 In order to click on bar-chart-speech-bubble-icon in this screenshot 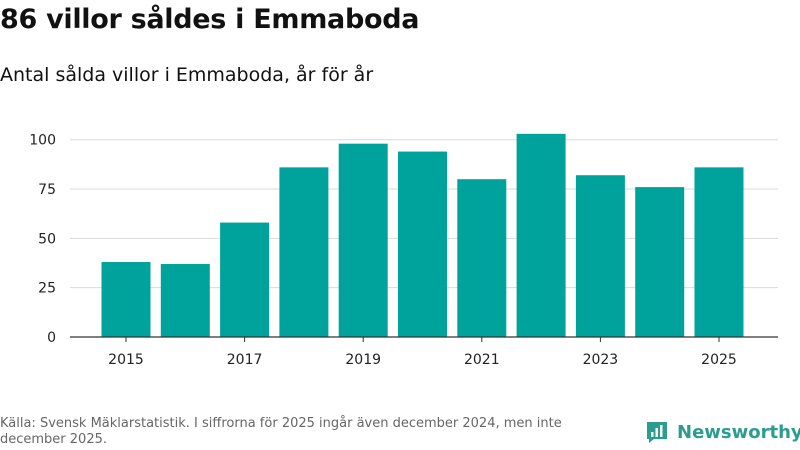, I will do `click(657, 432)`.